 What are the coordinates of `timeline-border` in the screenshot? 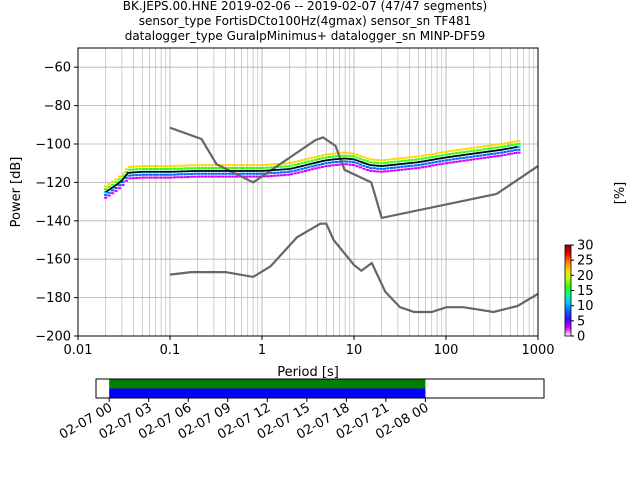 It's located at (320, 388).